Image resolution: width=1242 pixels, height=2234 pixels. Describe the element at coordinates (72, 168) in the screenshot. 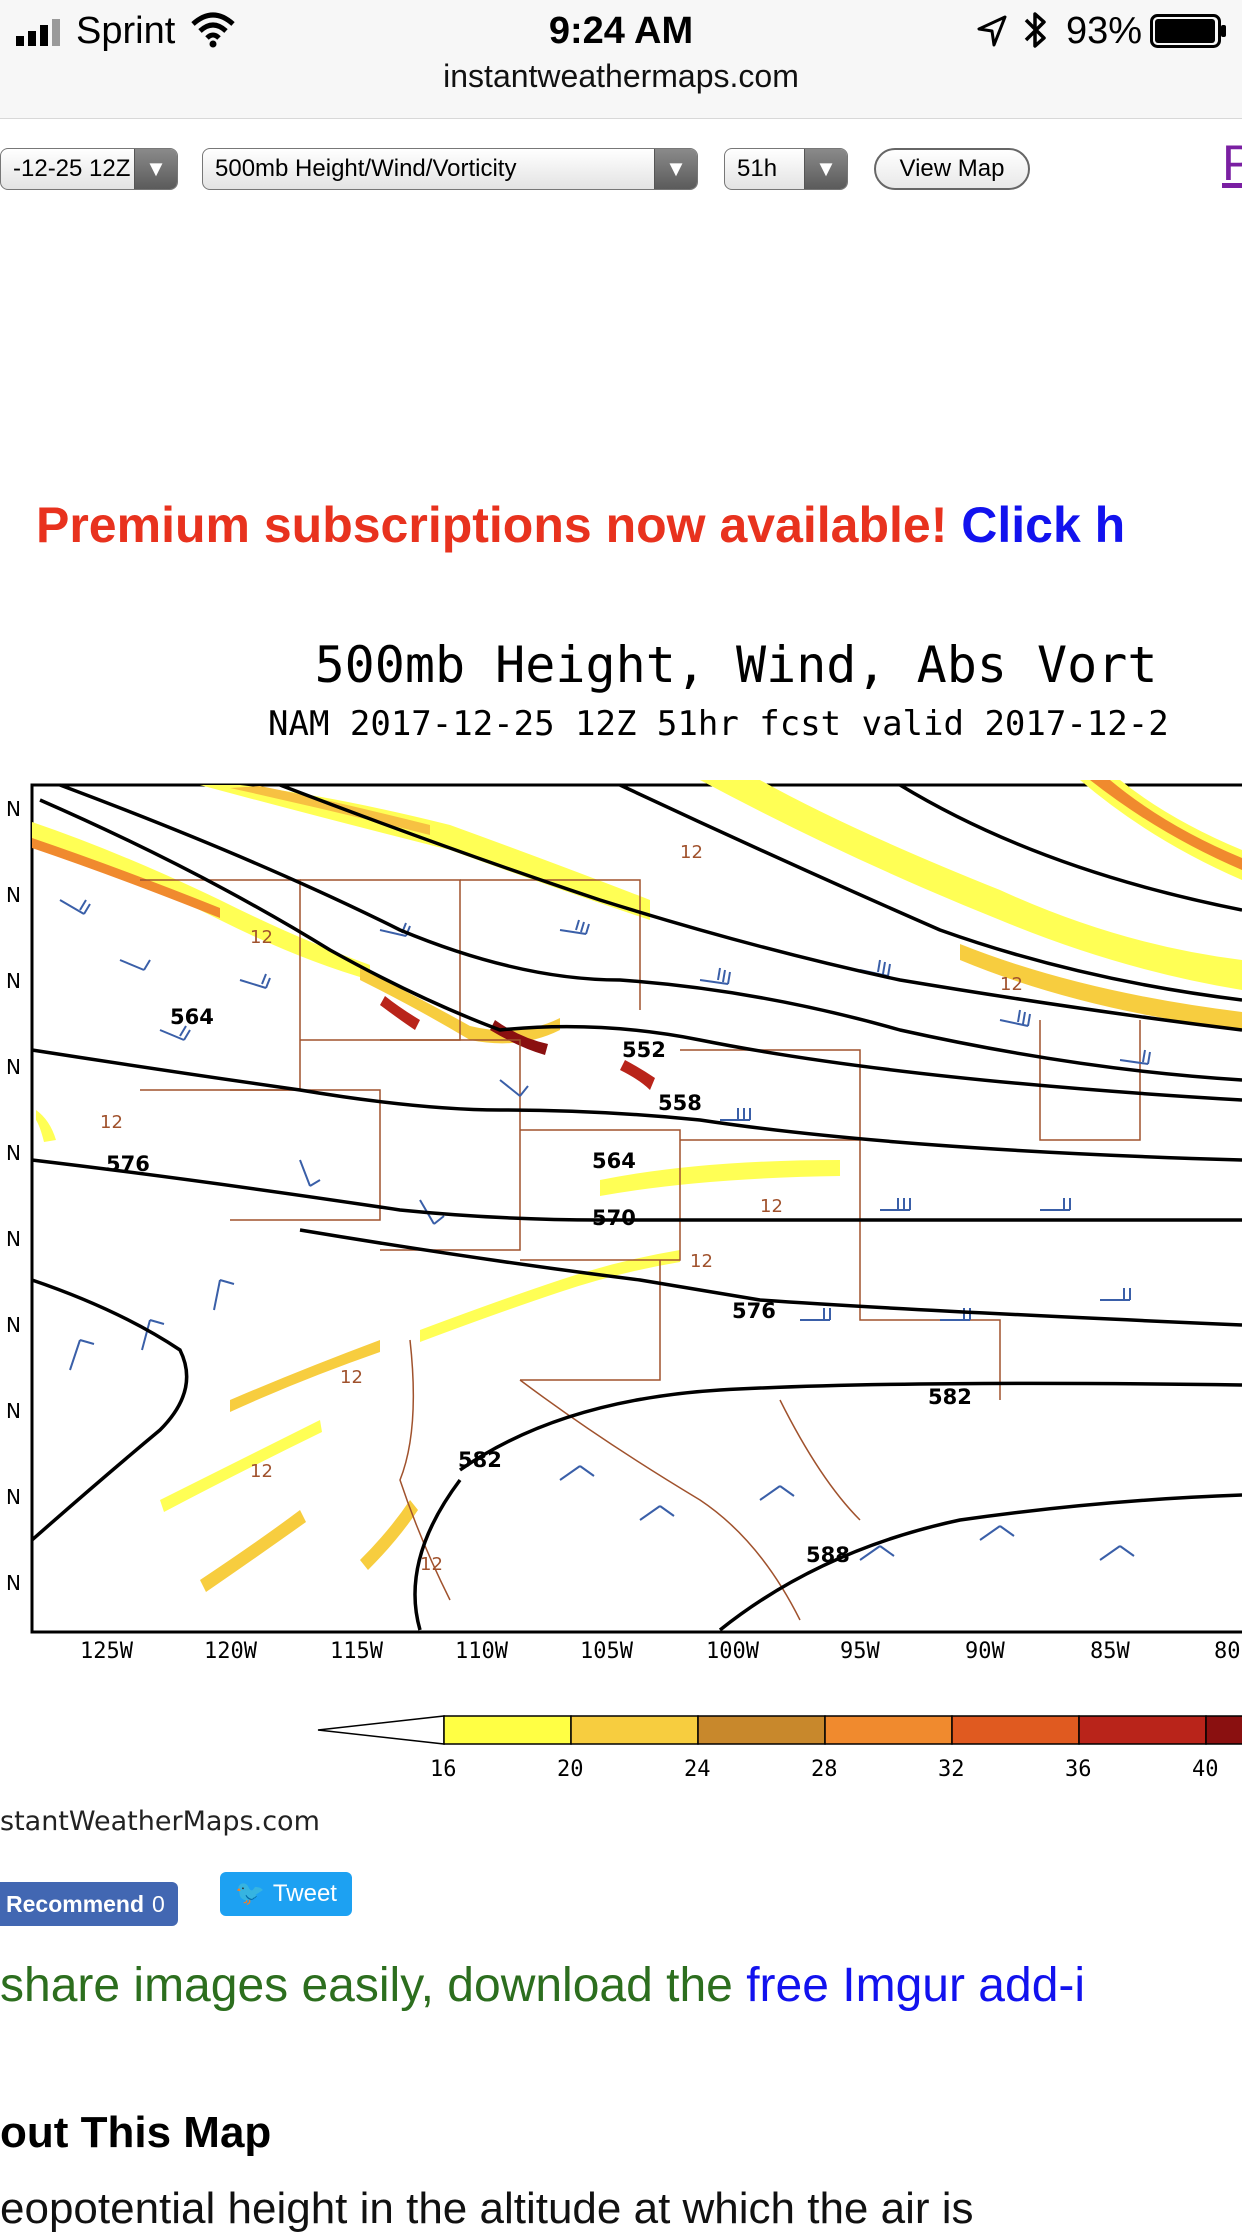

I see `model-run-value: -12-25 12Z` at that location.